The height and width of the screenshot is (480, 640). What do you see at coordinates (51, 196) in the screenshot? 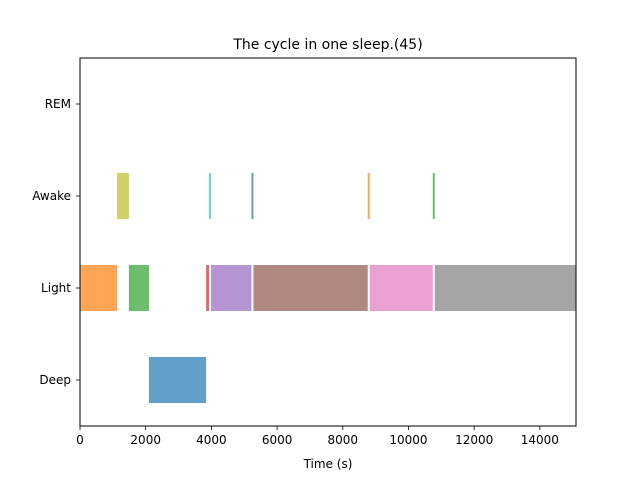
I see `y-tick-label-awake: Awake` at bounding box center [51, 196].